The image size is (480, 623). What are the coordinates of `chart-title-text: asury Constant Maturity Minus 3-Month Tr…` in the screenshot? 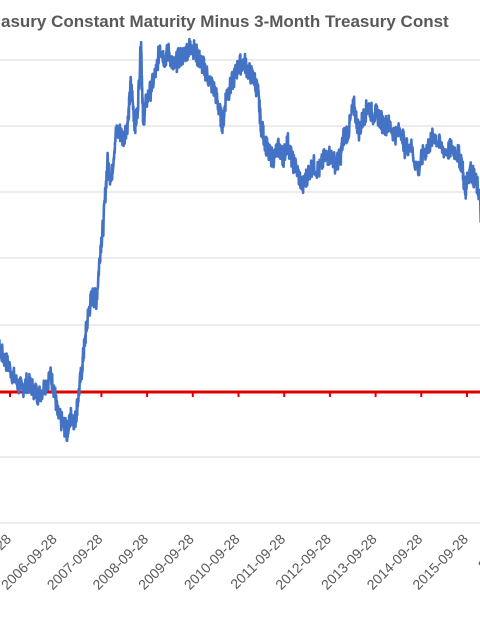 It's located at (225, 21).